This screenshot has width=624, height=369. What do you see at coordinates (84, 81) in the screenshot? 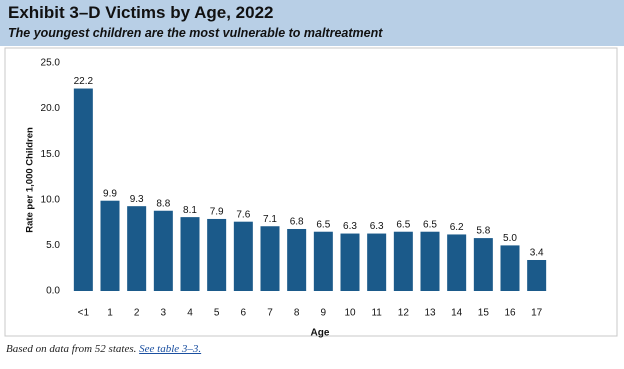
I see `value-label: 22.2` at bounding box center [84, 81].